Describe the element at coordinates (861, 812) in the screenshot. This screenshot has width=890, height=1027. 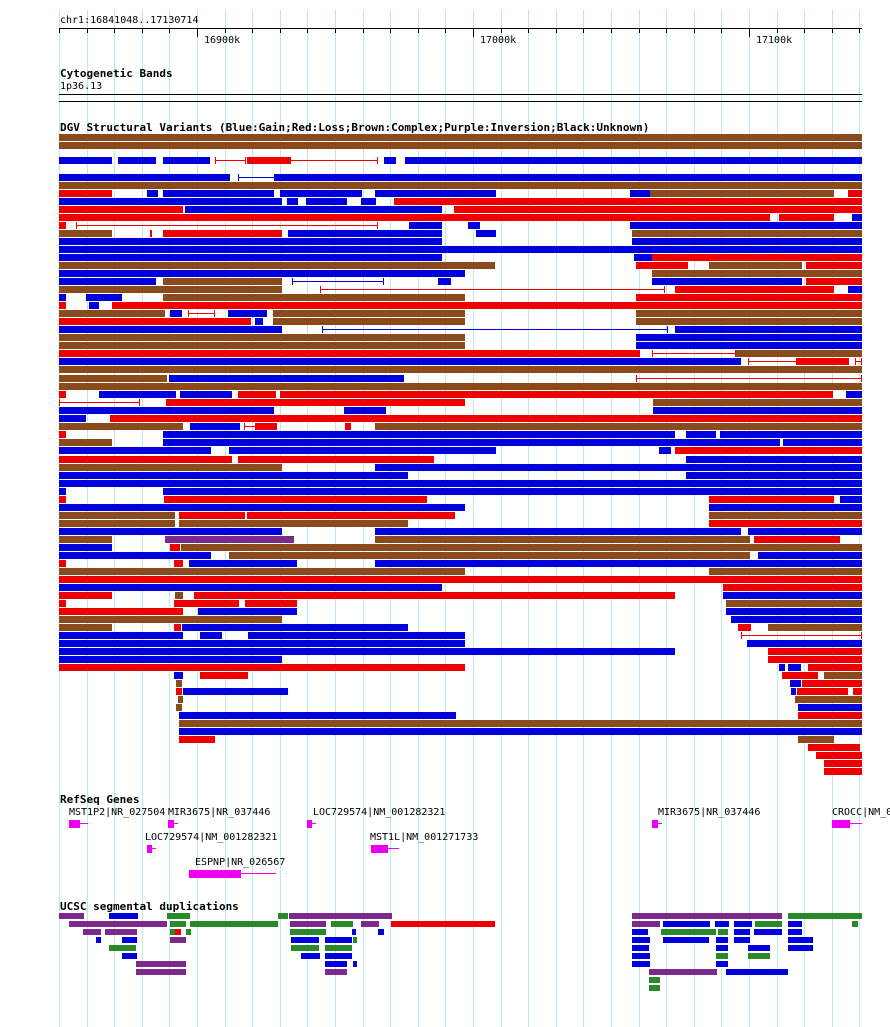
I see `gene-label: CROCC|NM_0` at that location.